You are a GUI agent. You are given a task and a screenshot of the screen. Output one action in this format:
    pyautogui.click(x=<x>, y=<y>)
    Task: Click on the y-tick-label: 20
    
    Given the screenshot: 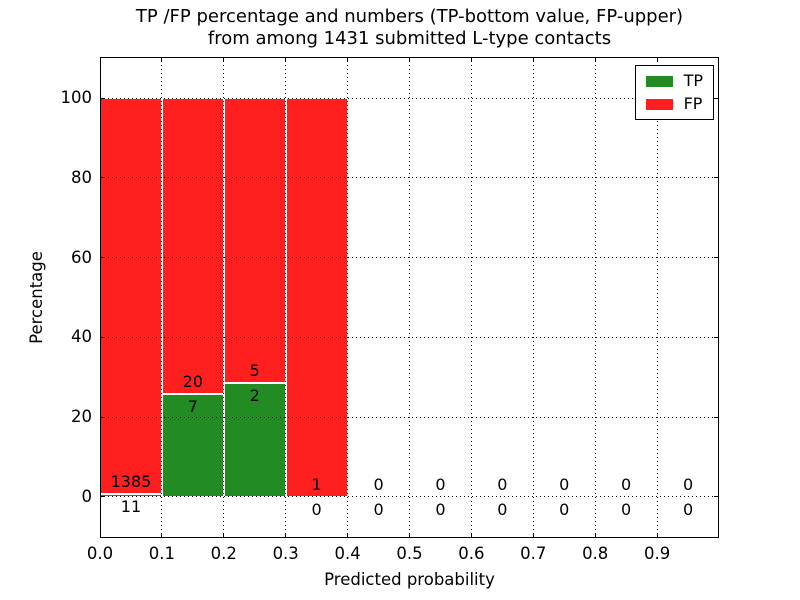 What is the action you would take?
    pyautogui.click(x=81, y=417)
    